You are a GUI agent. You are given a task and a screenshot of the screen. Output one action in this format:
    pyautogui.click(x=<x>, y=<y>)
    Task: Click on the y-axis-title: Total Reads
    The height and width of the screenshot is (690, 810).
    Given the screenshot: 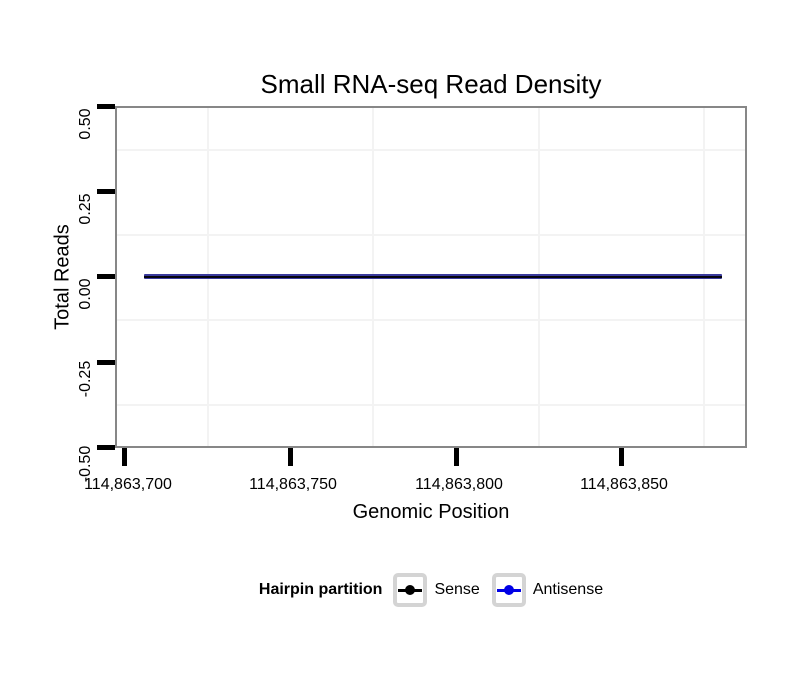 What is the action you would take?
    pyautogui.click(x=62, y=277)
    